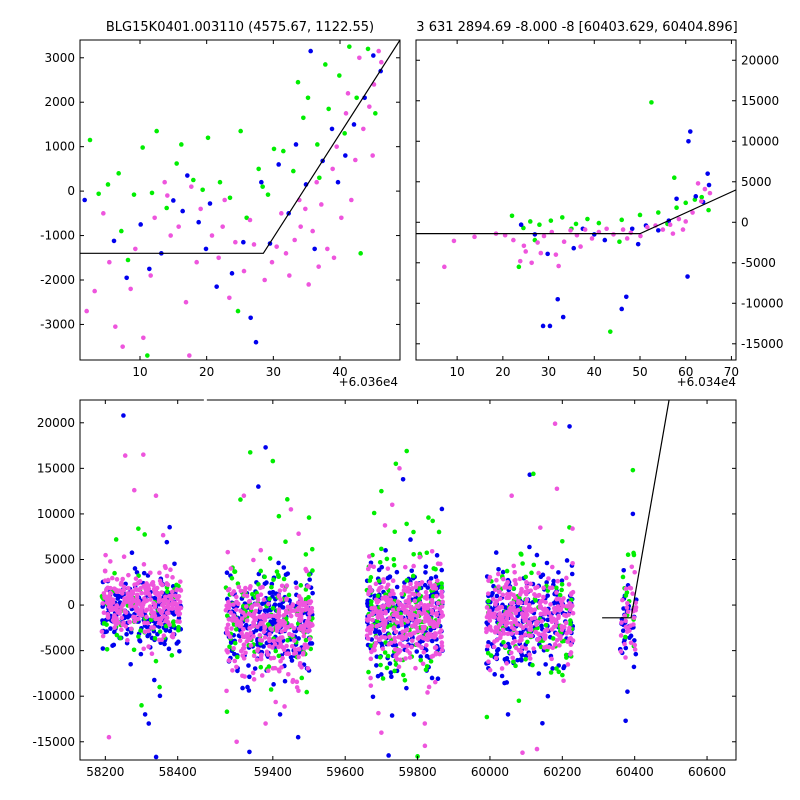  Describe the element at coordinates (548, 372) in the screenshot. I see `x-tick-label: 30` at that location.